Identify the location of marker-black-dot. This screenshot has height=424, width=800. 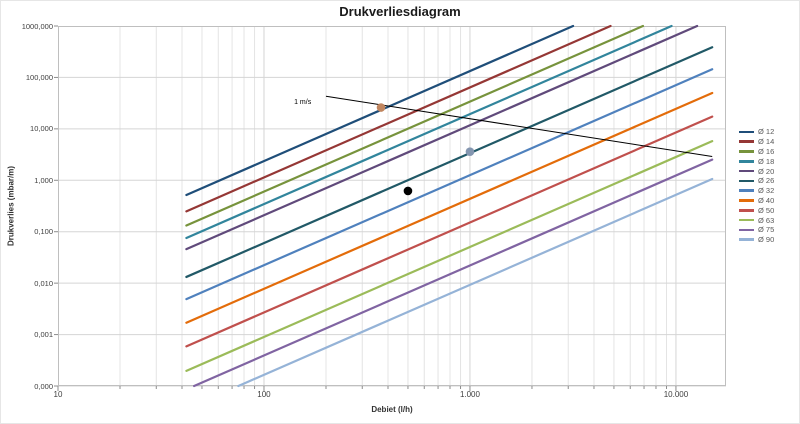
(408, 191).